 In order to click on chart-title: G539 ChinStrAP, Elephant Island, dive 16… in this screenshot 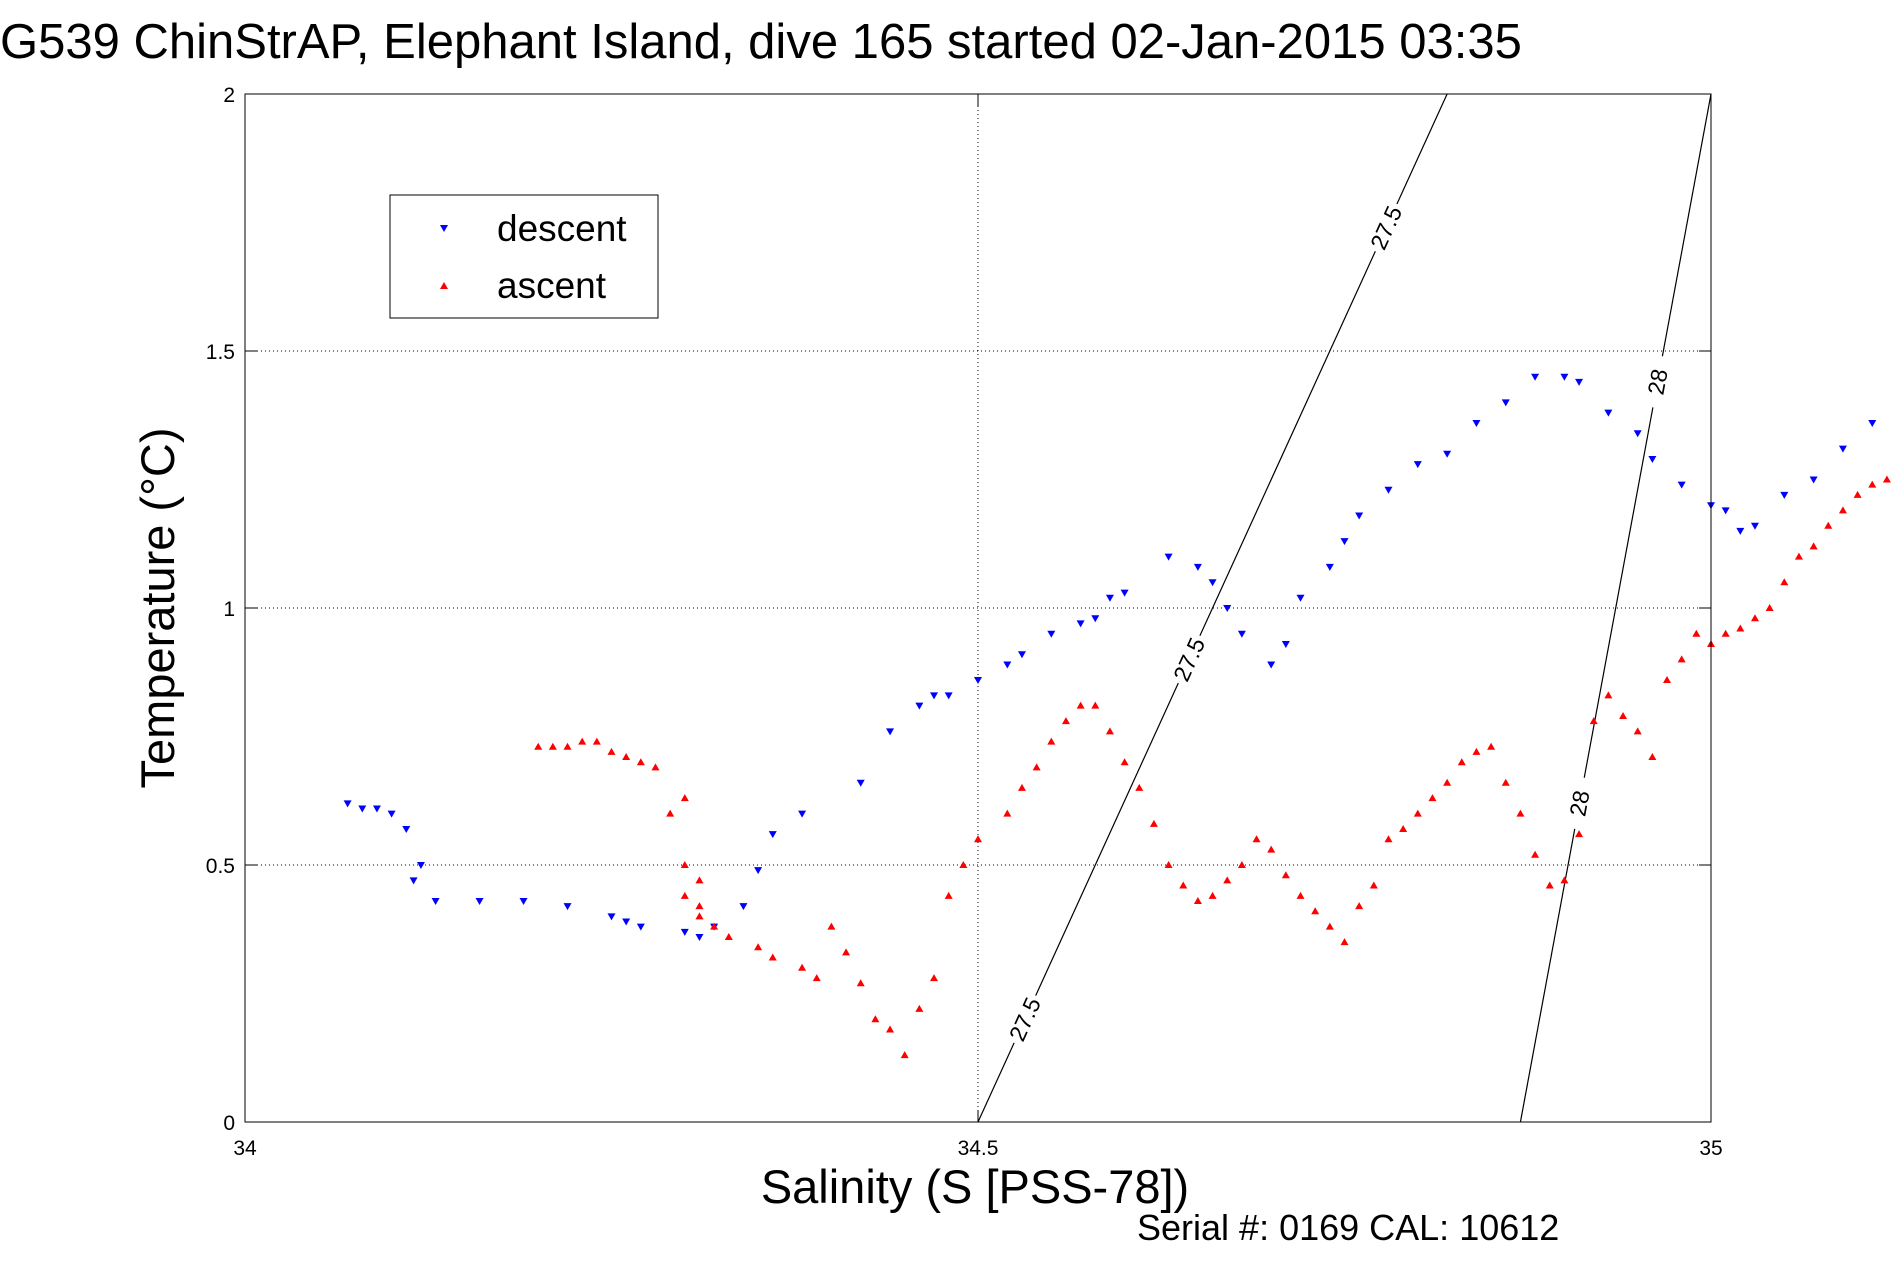, I will do `click(761, 42)`.